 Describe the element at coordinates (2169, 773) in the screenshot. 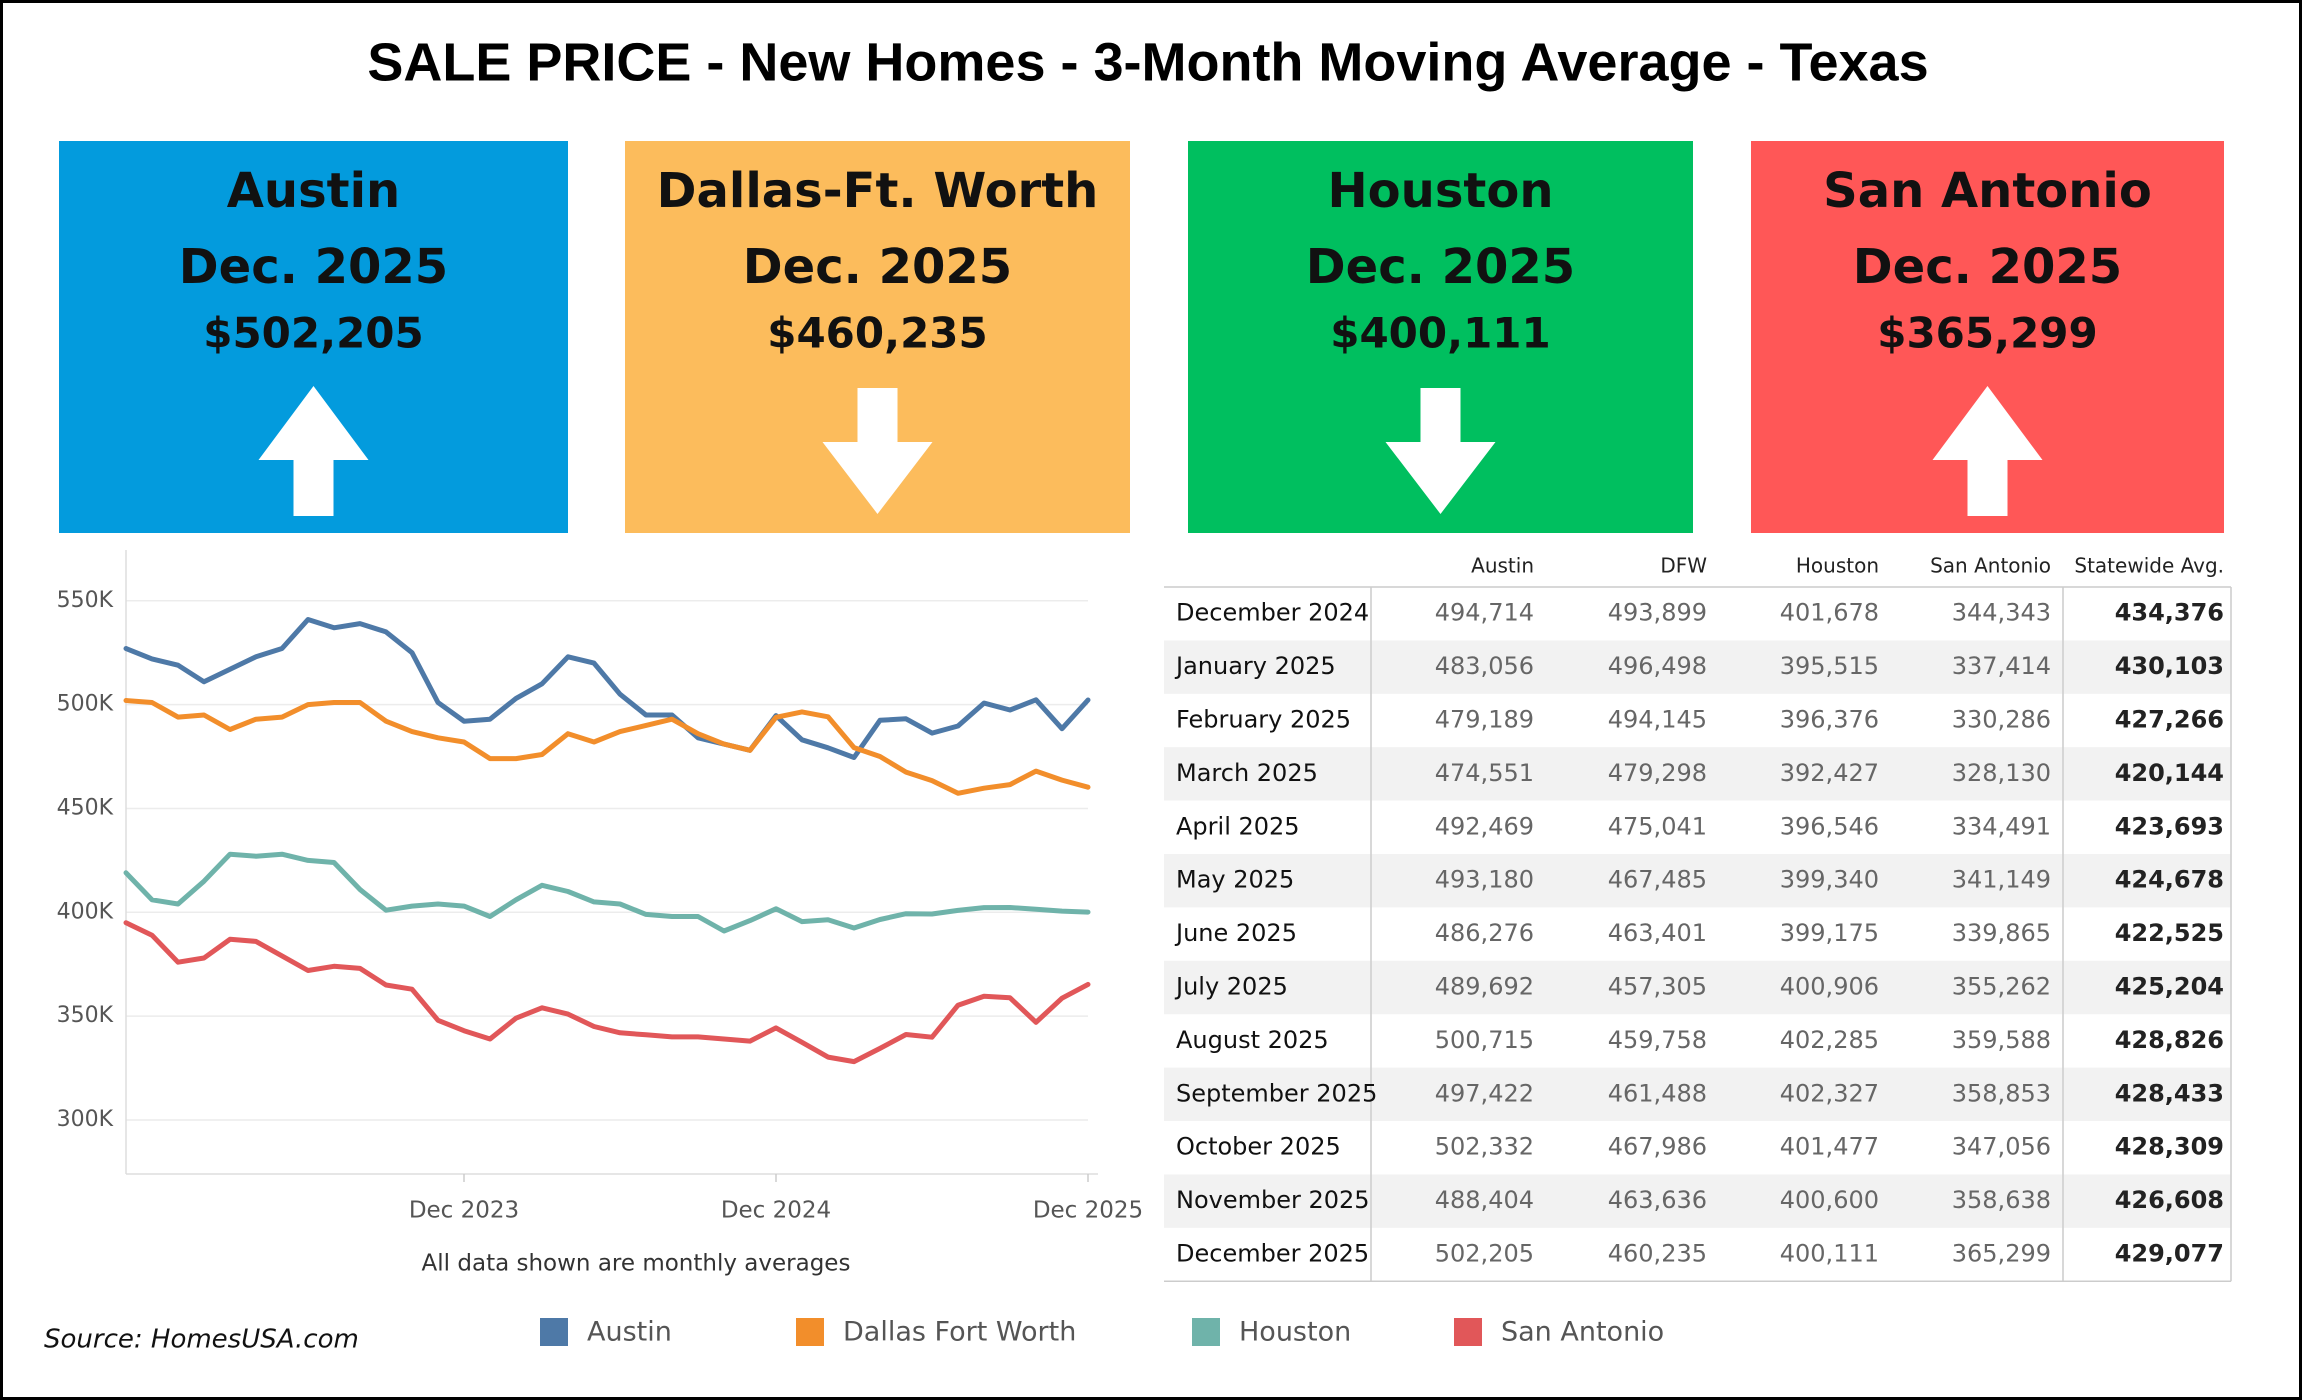

I see `table-cell: 420,144` at that location.